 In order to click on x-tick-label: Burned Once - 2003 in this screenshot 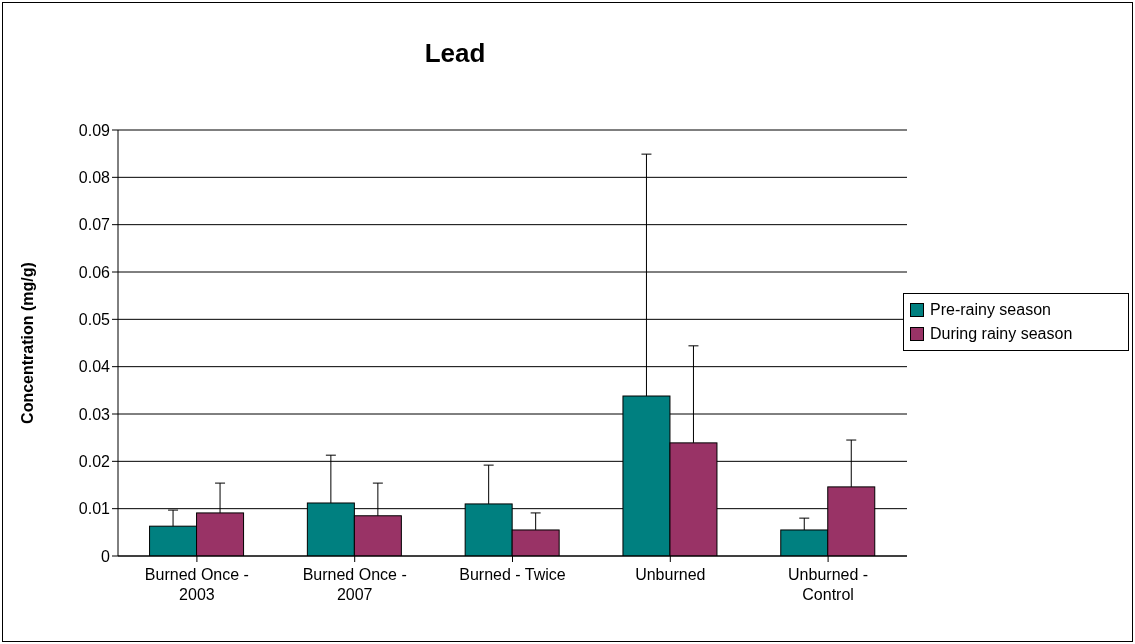, I will do `click(196, 584)`.